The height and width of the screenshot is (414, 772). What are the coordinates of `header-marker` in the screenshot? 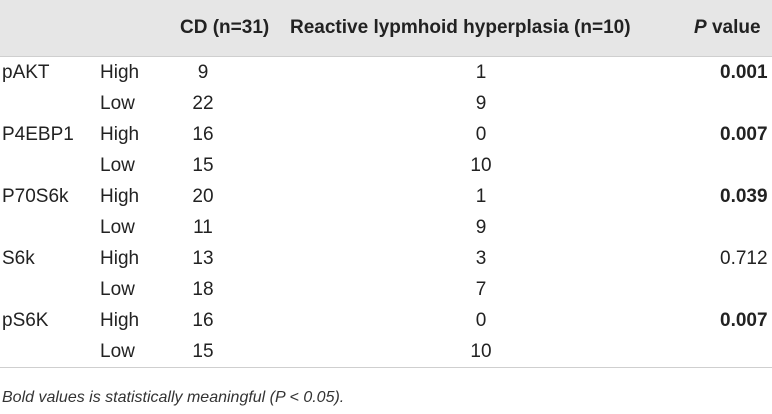 It's located at (50, 28).